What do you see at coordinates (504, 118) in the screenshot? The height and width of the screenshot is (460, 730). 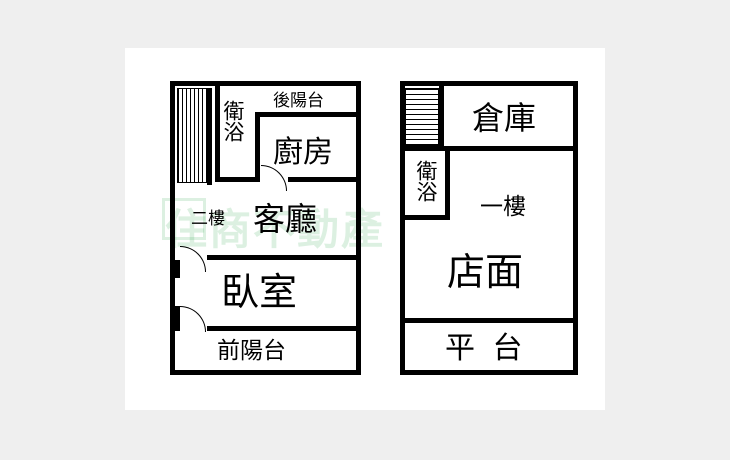 I see `room-label-storage: 倉庫` at bounding box center [504, 118].